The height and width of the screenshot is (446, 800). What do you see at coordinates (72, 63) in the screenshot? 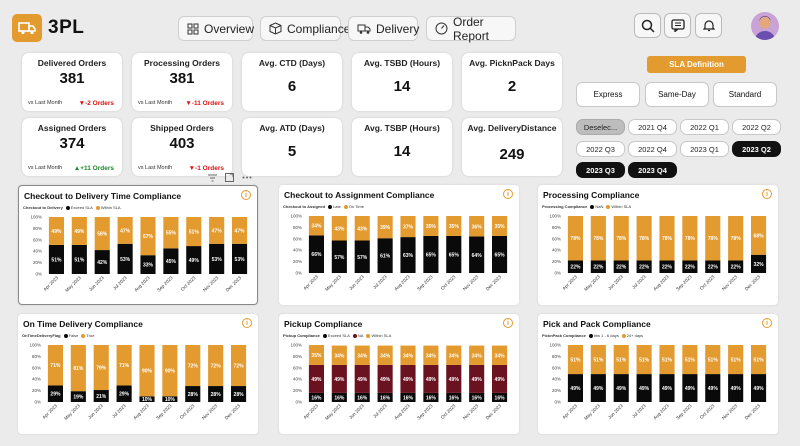
I see `kpi-title: Delivered Orders` at bounding box center [72, 63].